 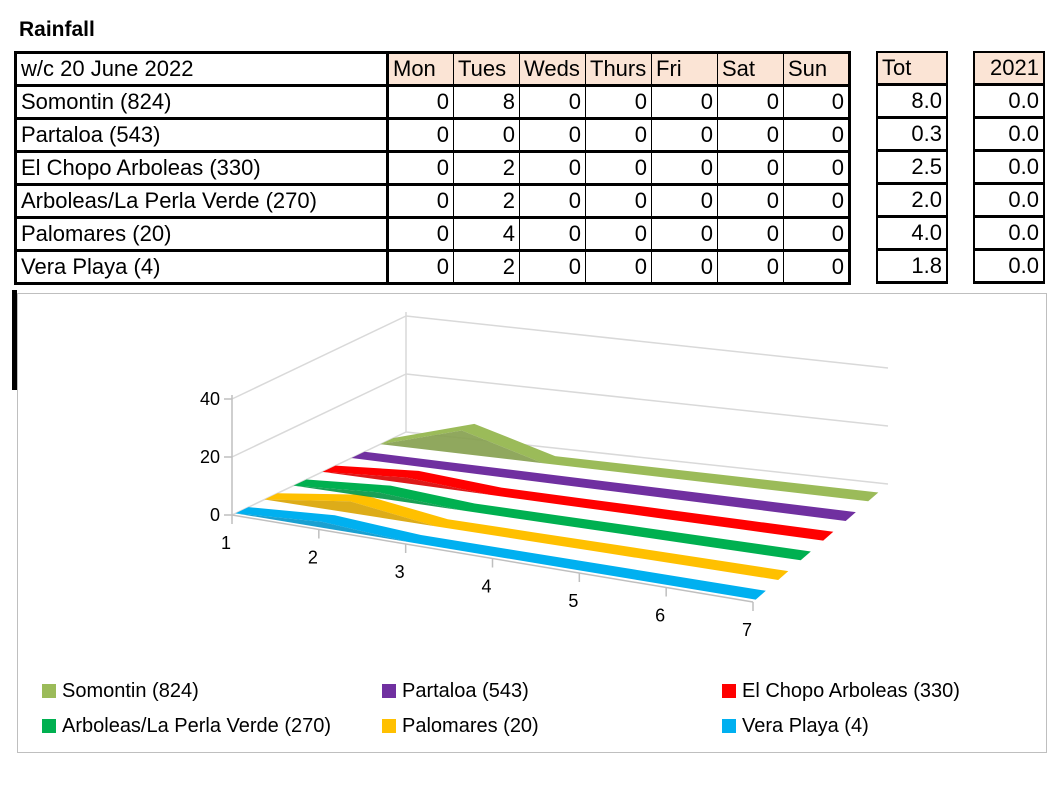 I want to click on prev-year-value: 0.0, so click(x=1009, y=233).